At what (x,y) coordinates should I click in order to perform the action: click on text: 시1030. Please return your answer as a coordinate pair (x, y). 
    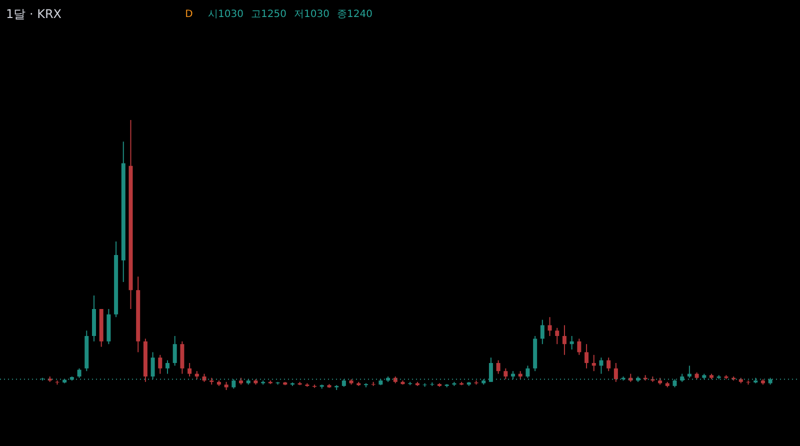
    Looking at the image, I should click on (226, 14).